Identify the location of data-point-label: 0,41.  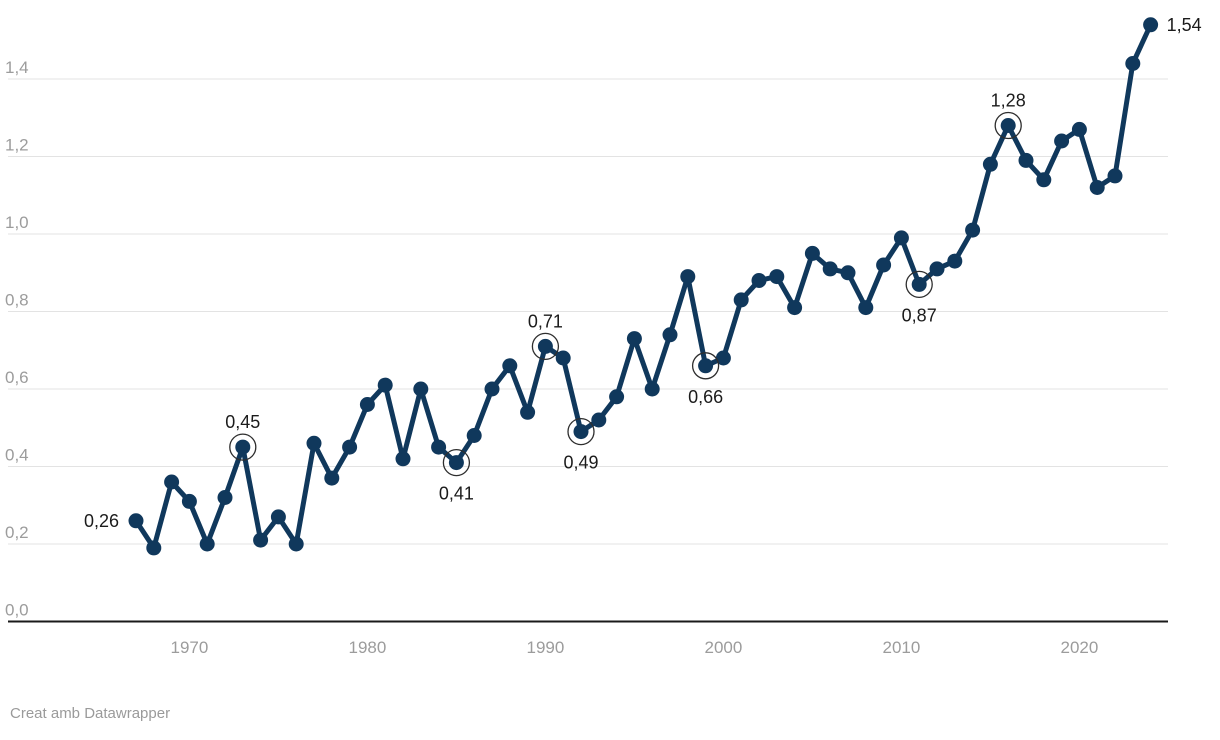
(456, 494).